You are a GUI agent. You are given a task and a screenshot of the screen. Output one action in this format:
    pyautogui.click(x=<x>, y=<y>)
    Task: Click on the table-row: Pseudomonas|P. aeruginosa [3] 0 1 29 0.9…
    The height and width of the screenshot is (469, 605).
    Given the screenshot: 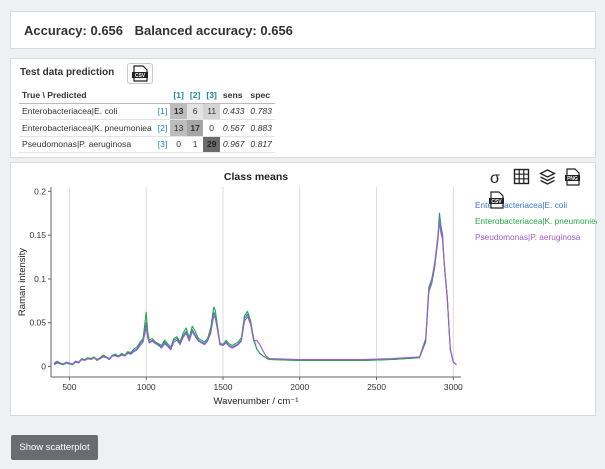 What is the action you would take?
    pyautogui.click(x=147, y=144)
    